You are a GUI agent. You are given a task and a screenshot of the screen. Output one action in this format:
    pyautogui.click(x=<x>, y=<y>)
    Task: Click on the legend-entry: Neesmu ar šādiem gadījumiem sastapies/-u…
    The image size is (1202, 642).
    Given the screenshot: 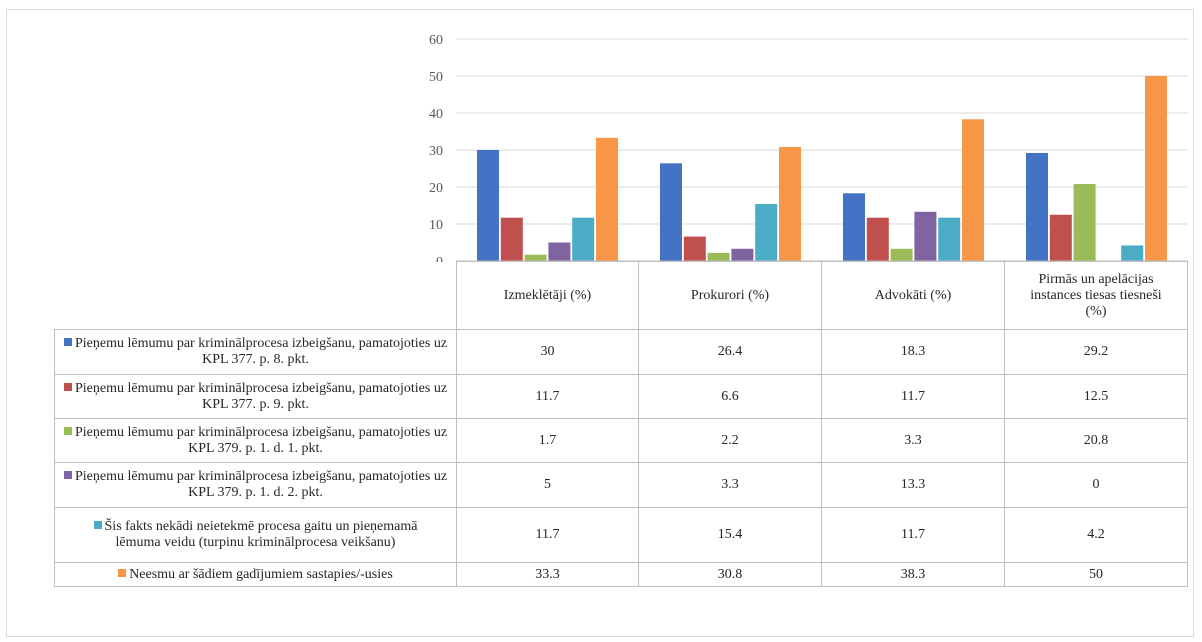 What is the action you would take?
    pyautogui.click(x=255, y=574)
    